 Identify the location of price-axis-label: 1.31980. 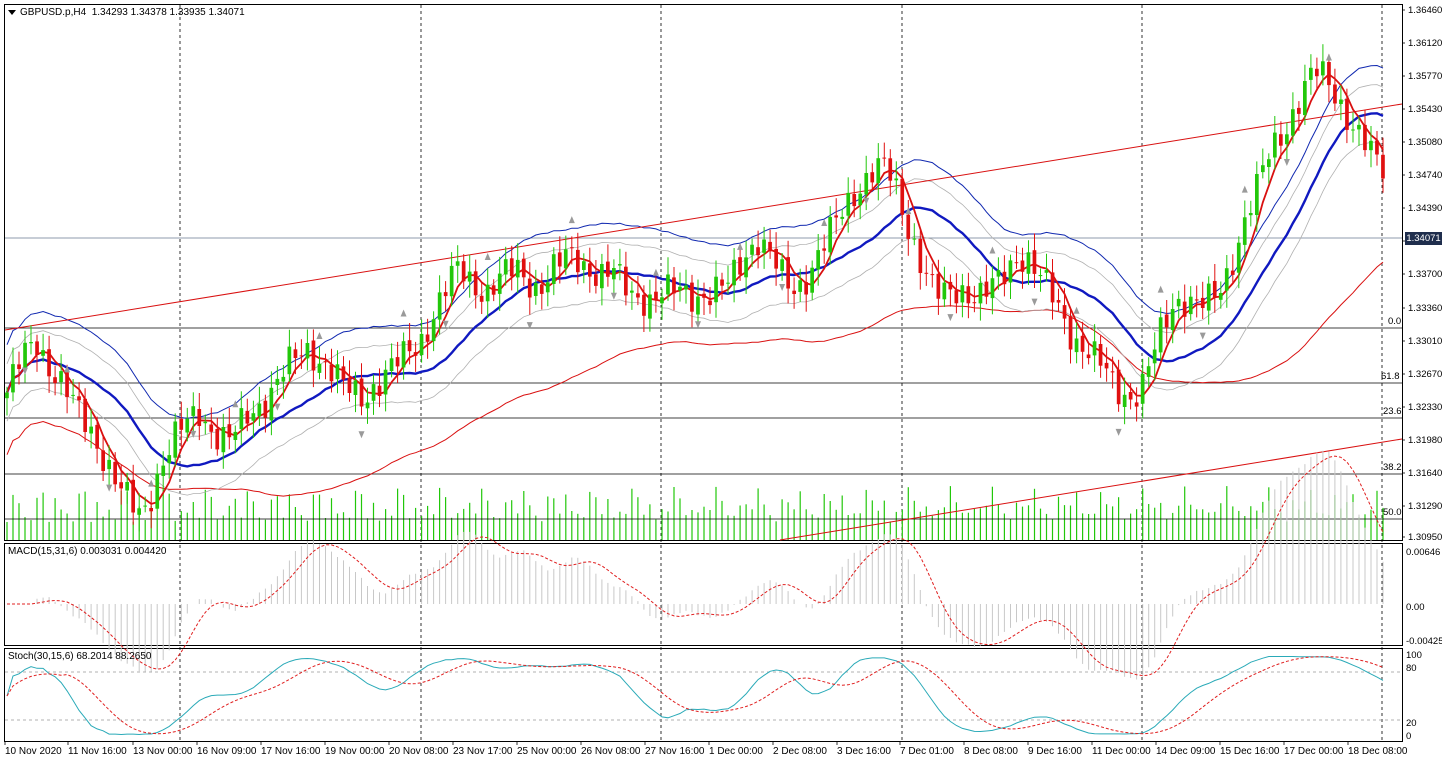
(1425, 440).